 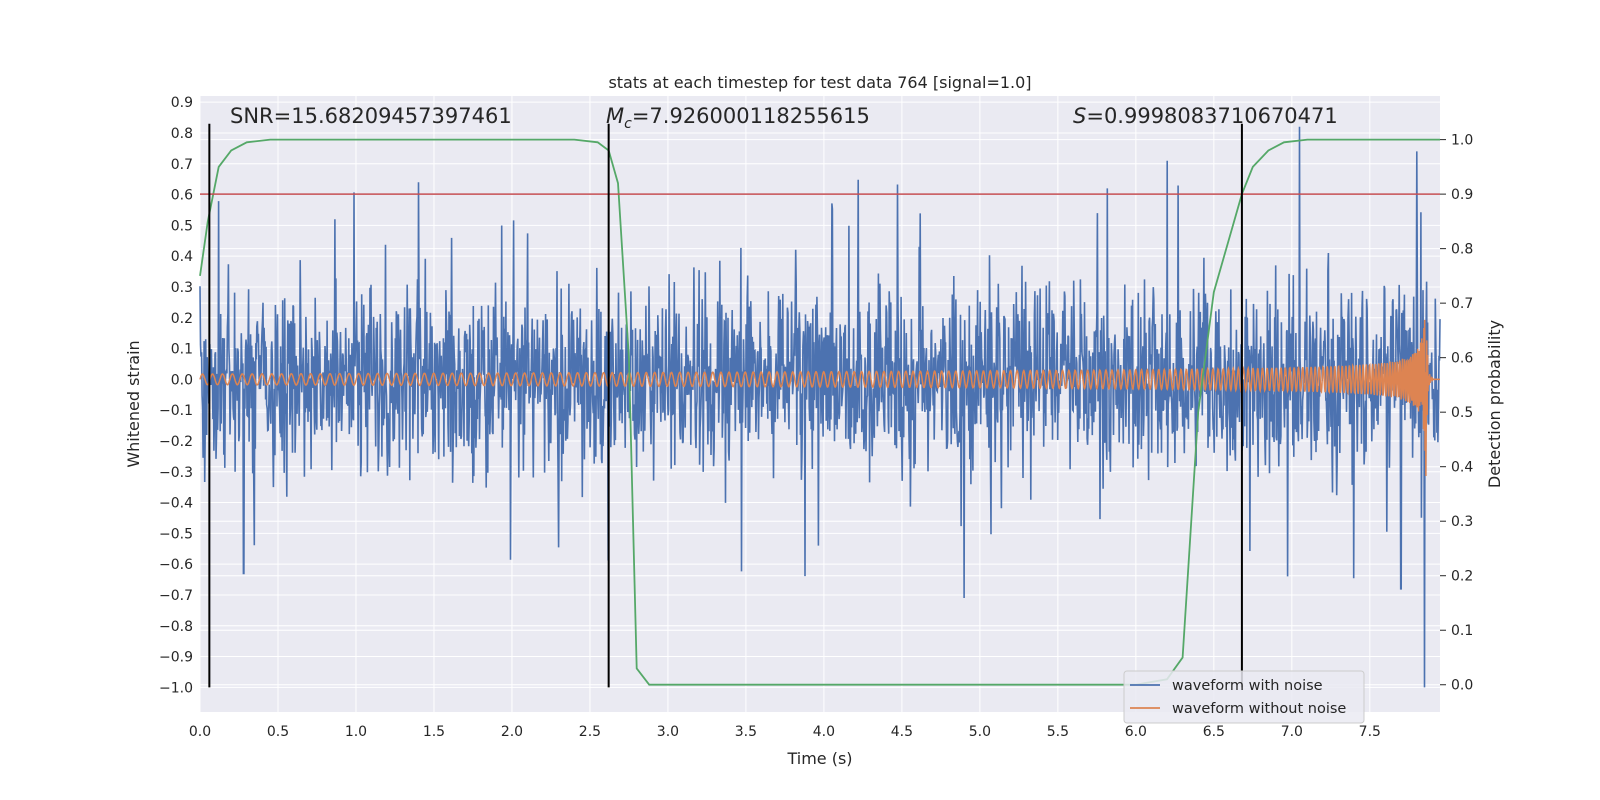 What do you see at coordinates (512, 732) in the screenshot?
I see `x-tick-label: 2.0` at bounding box center [512, 732].